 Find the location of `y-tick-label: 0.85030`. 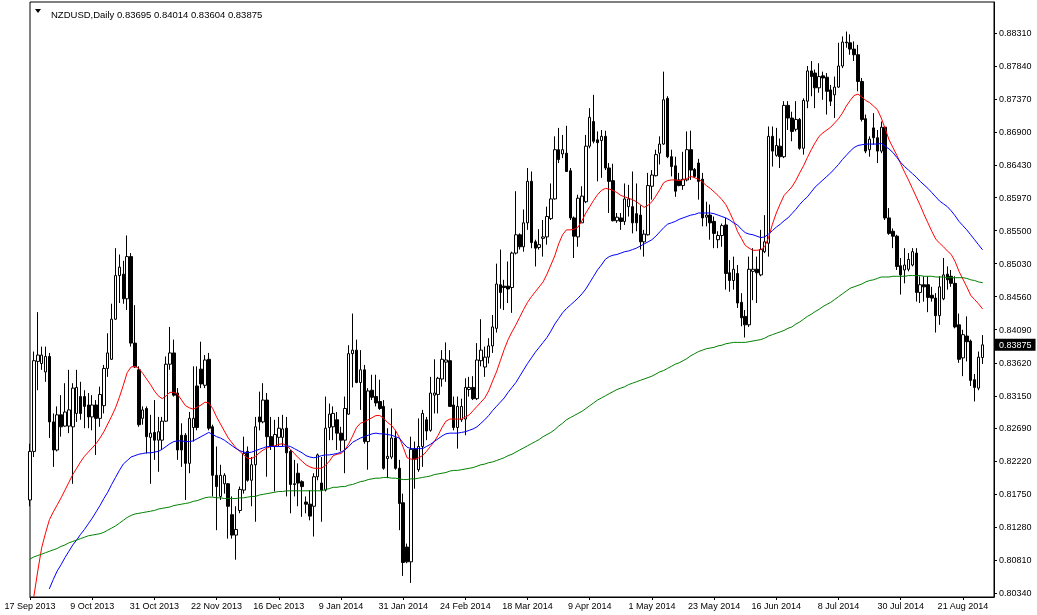

y-tick-label: 0.85030 is located at coordinates (1015, 263).